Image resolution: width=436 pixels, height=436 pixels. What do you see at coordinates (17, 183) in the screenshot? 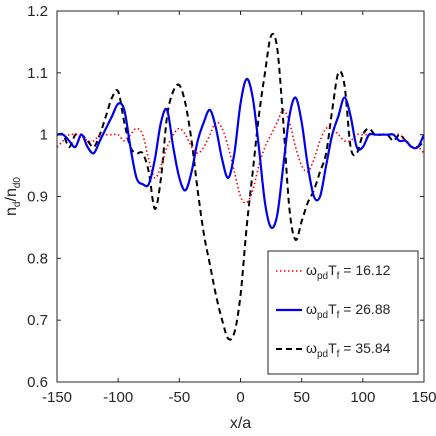
I see `y-axis-label-sub2: d0` at bounding box center [17, 183].